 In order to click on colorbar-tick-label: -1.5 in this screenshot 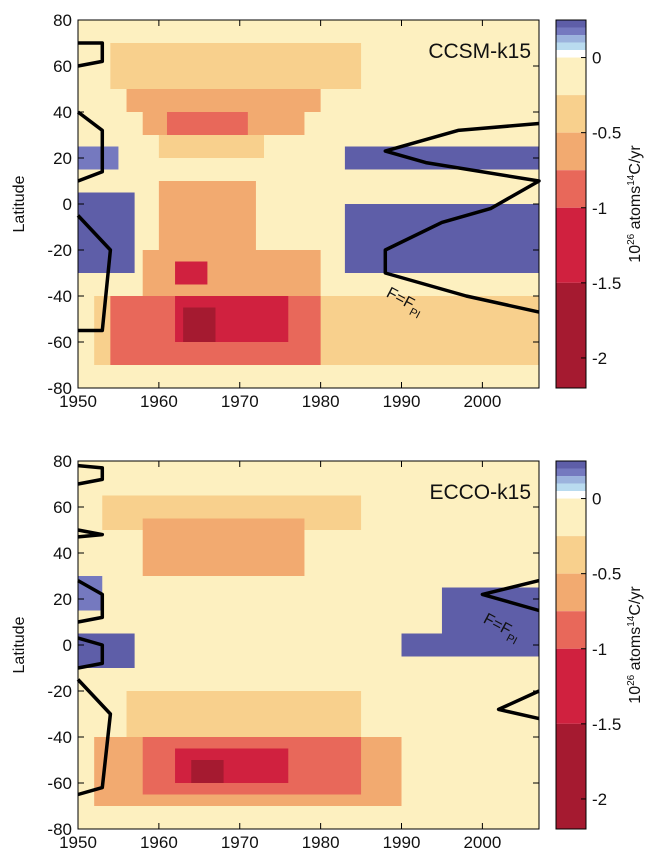, I will do `click(606, 283)`.